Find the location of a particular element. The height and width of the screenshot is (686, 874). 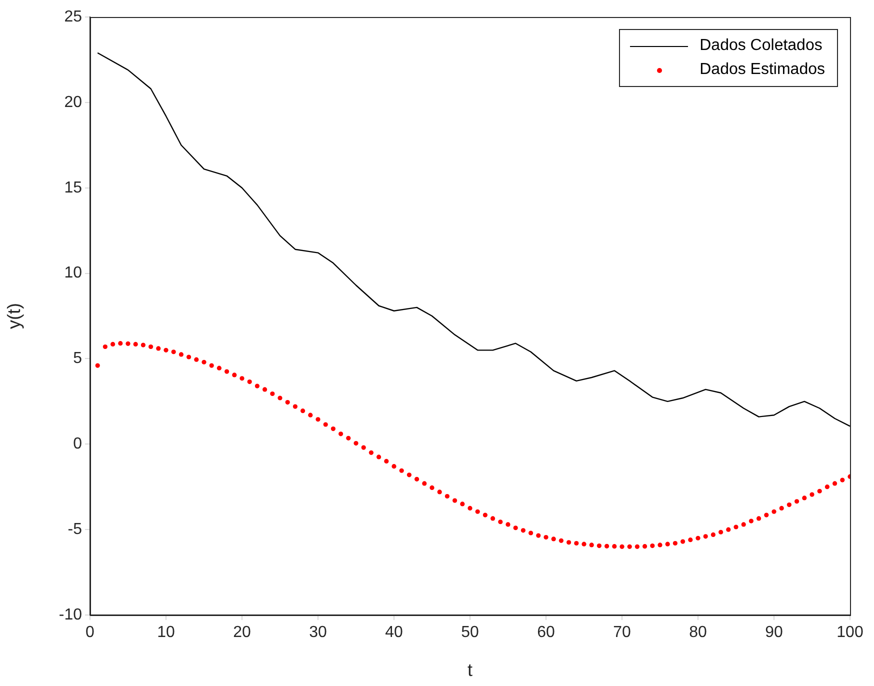

y-tick-label: 5 is located at coordinates (77, 359).